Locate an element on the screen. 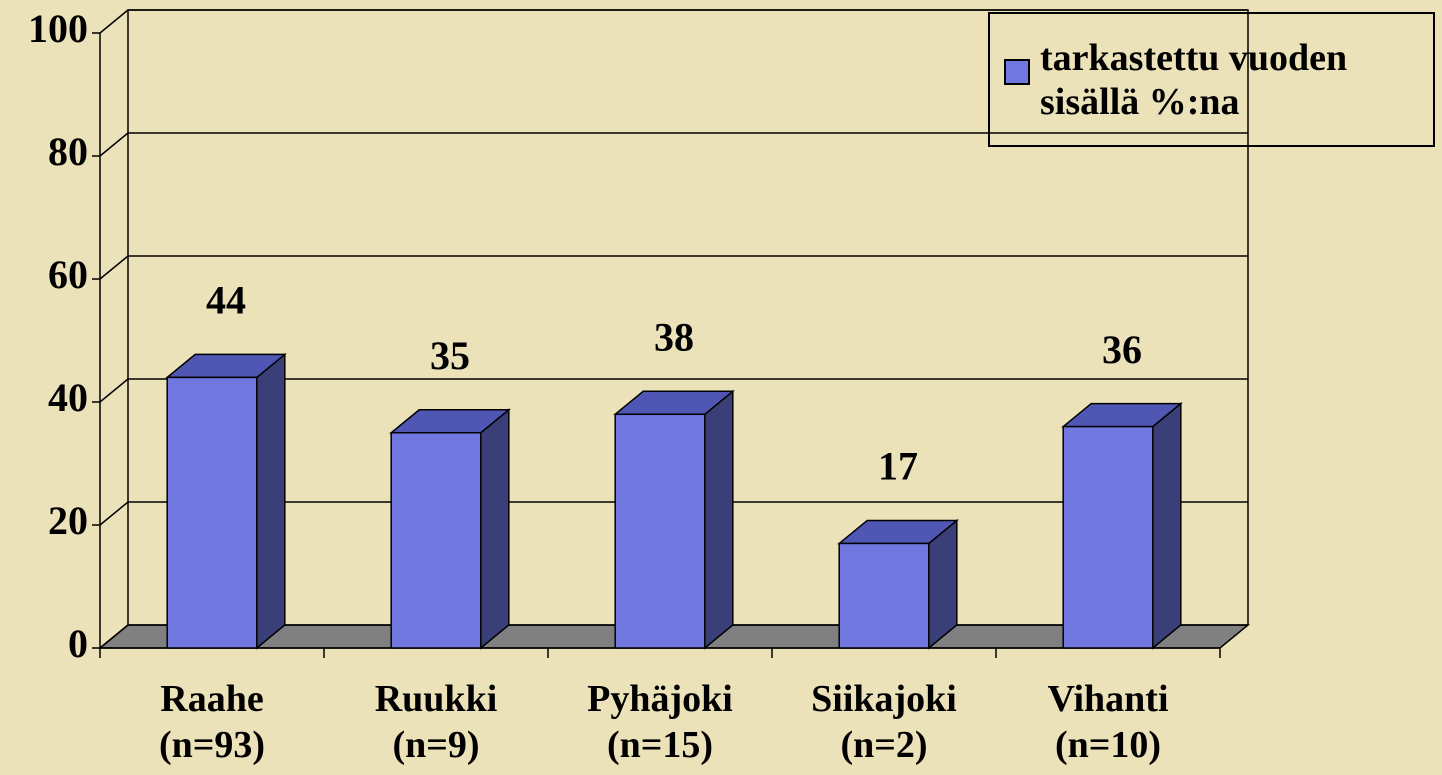 The image size is (1442, 775). x-tick-label: Siikajoki (n=2) is located at coordinates (884, 722).